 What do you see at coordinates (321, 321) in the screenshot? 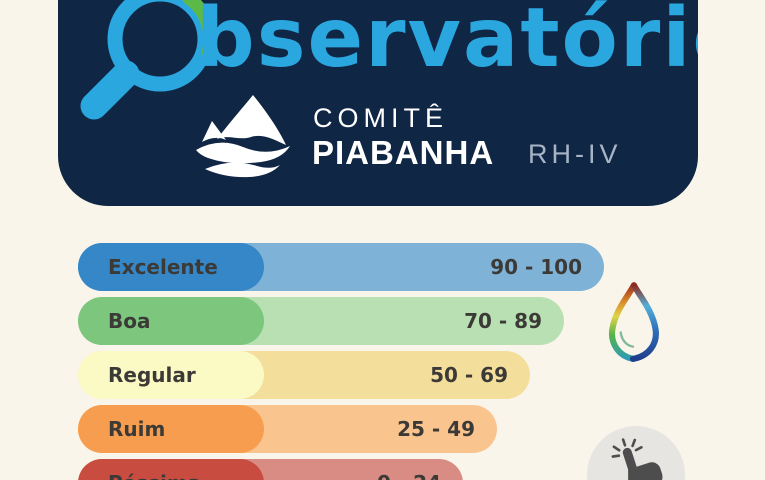
I see `legend-row: Boa 70 - 89` at bounding box center [321, 321].